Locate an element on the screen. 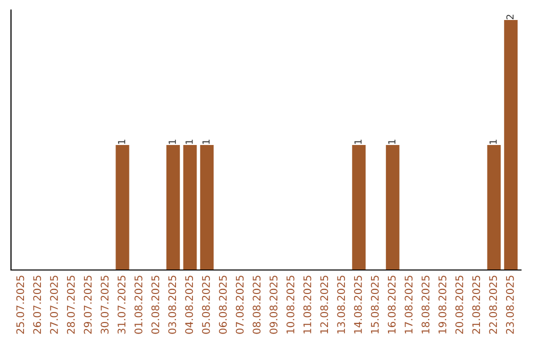 Image resolution: width=540 pixels, height=340 pixels. x-tick-label: 31.07.2025 is located at coordinates (122, 305).